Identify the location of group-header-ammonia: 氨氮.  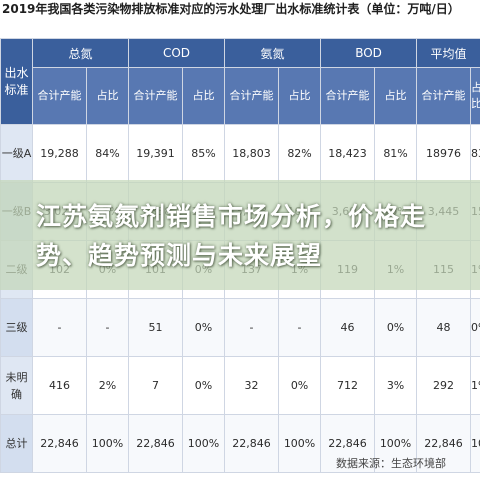
(273, 53).